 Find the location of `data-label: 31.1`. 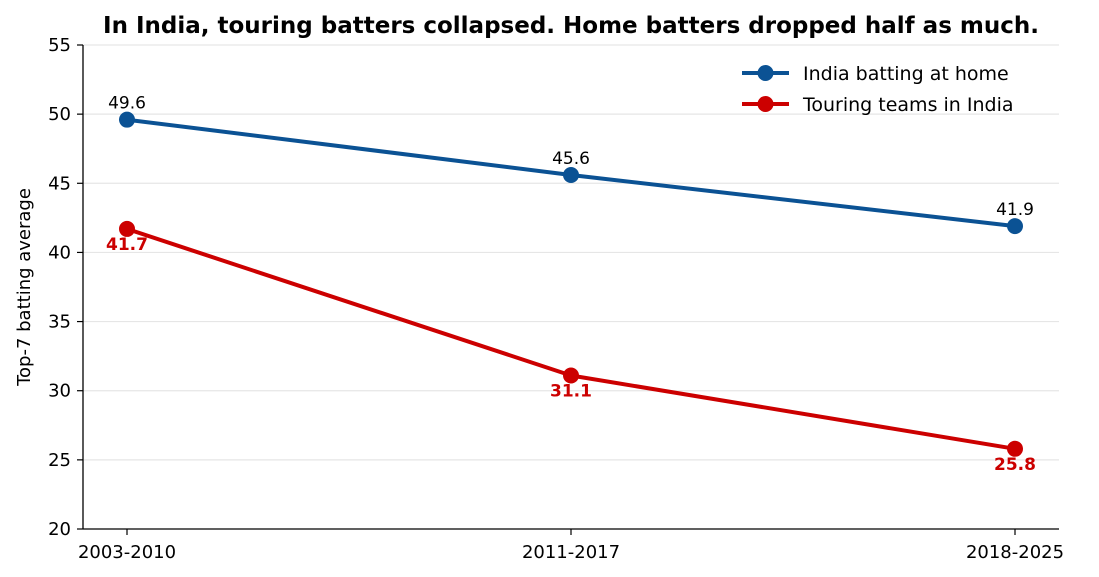

data-label: 31.1 is located at coordinates (571, 392).